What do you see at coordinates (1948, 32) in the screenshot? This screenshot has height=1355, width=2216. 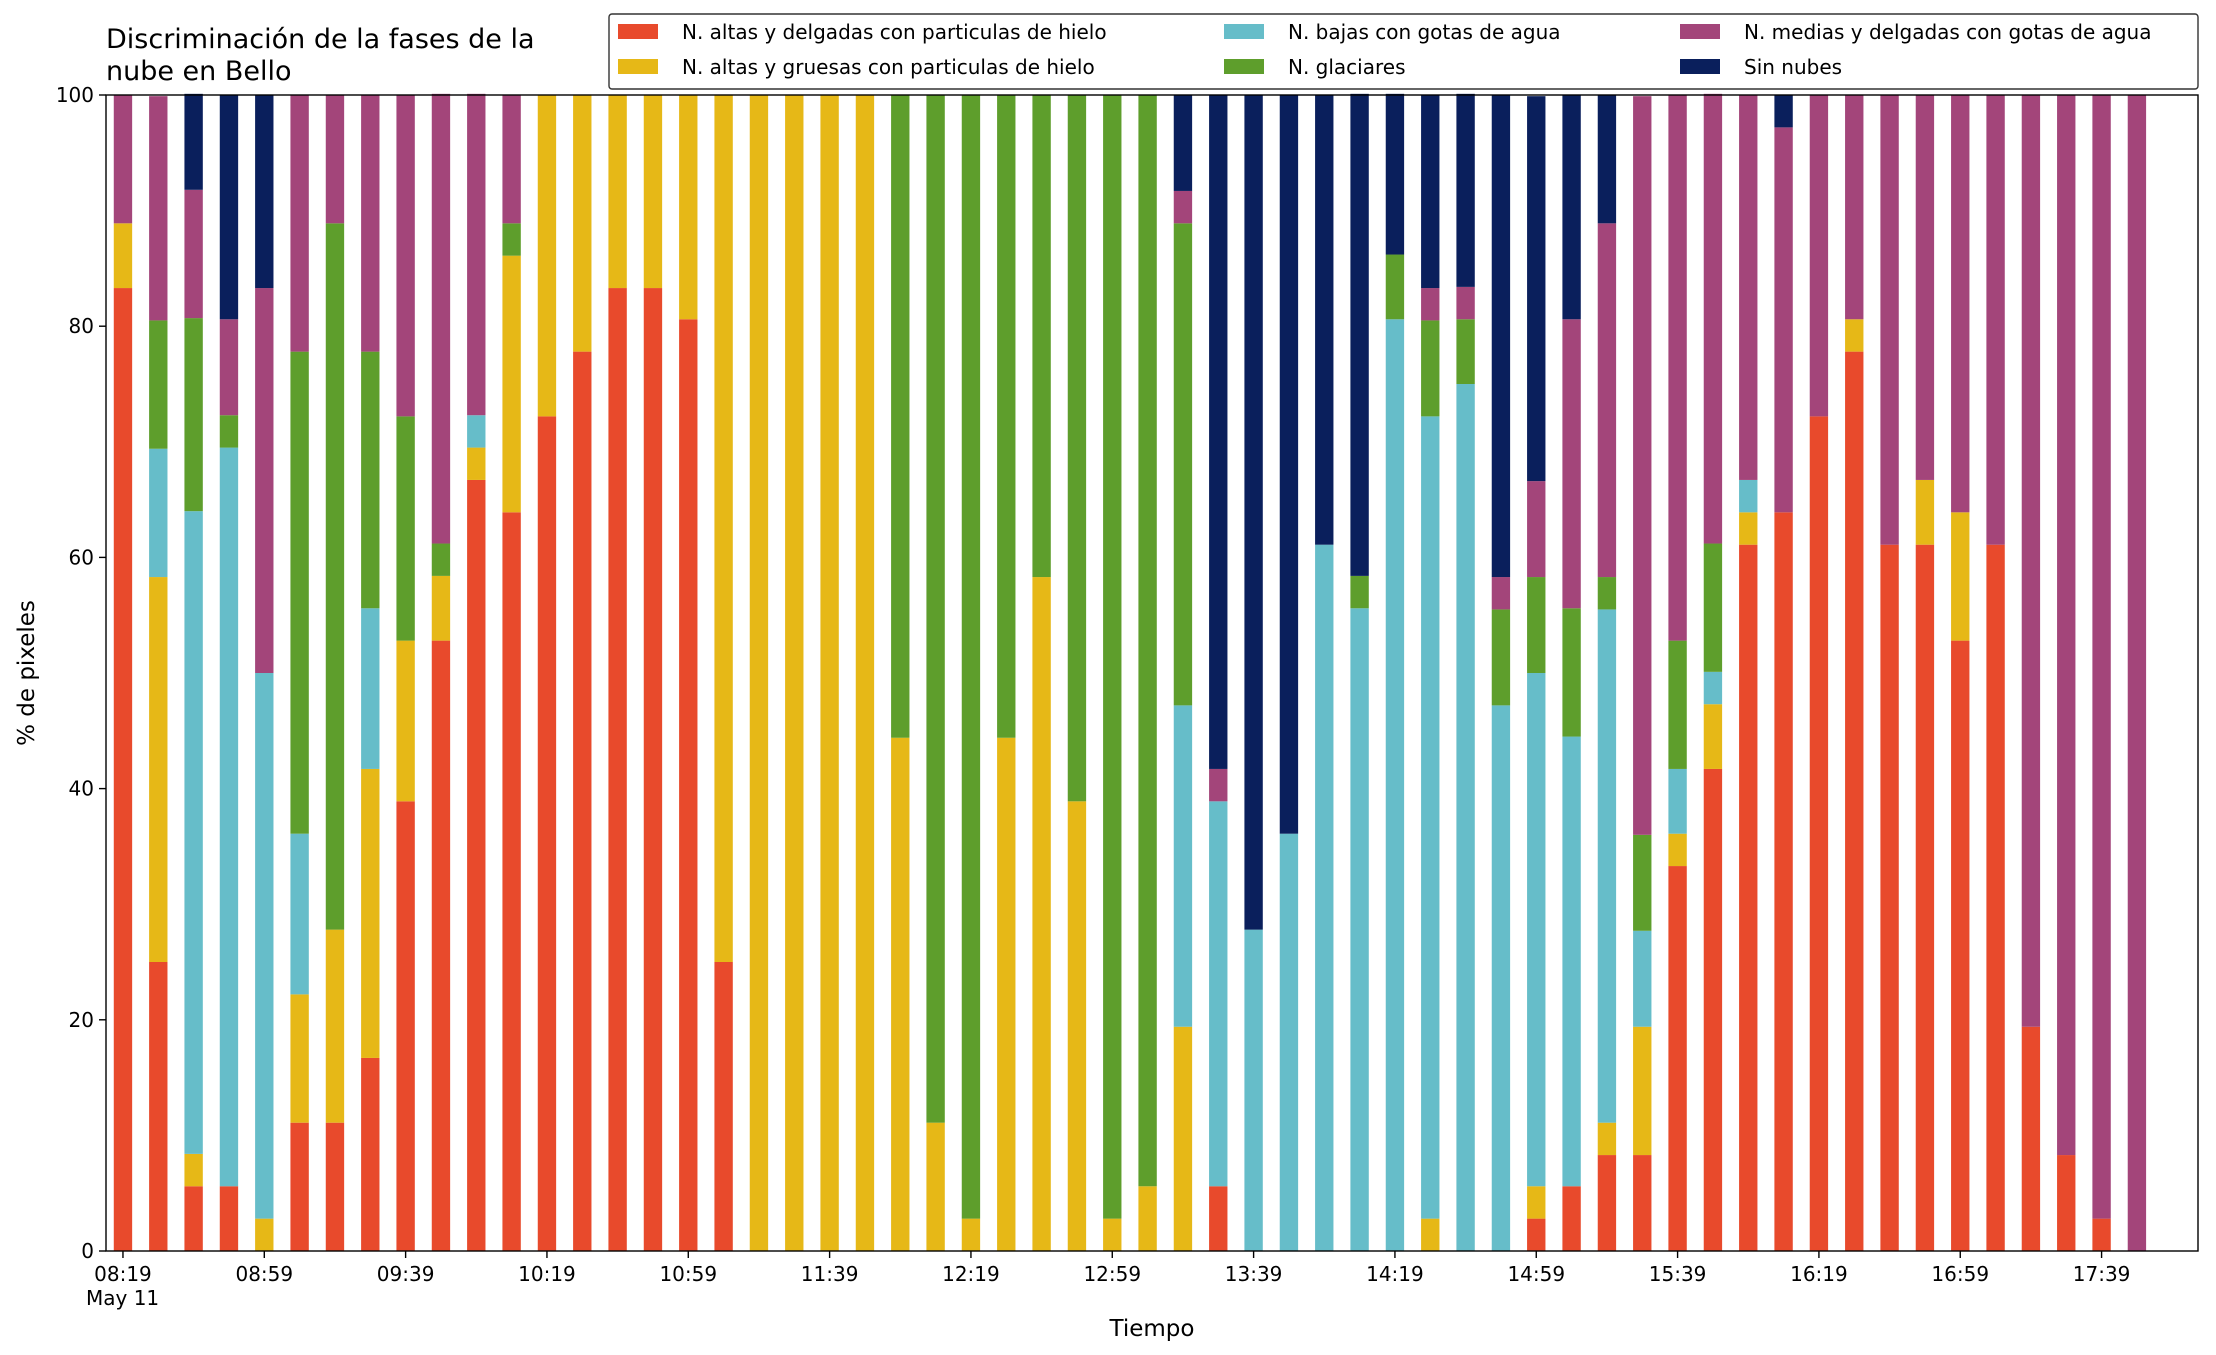 I see `legend-label: N. medias y delgadas con gotas de agua` at bounding box center [1948, 32].